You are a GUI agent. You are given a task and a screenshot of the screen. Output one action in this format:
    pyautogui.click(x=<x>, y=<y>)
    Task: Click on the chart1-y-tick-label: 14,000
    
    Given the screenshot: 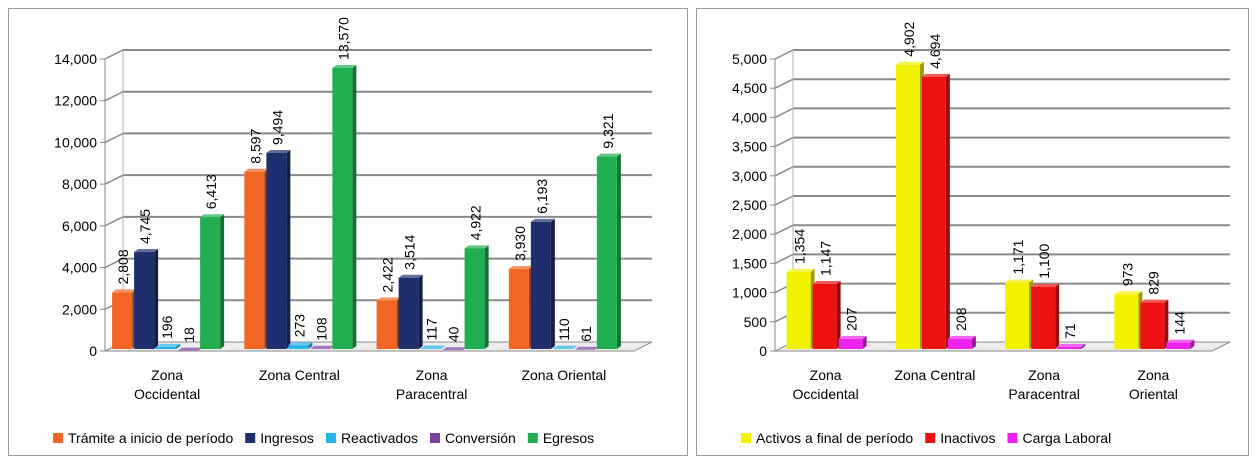 What is the action you would take?
    pyautogui.click(x=75, y=59)
    